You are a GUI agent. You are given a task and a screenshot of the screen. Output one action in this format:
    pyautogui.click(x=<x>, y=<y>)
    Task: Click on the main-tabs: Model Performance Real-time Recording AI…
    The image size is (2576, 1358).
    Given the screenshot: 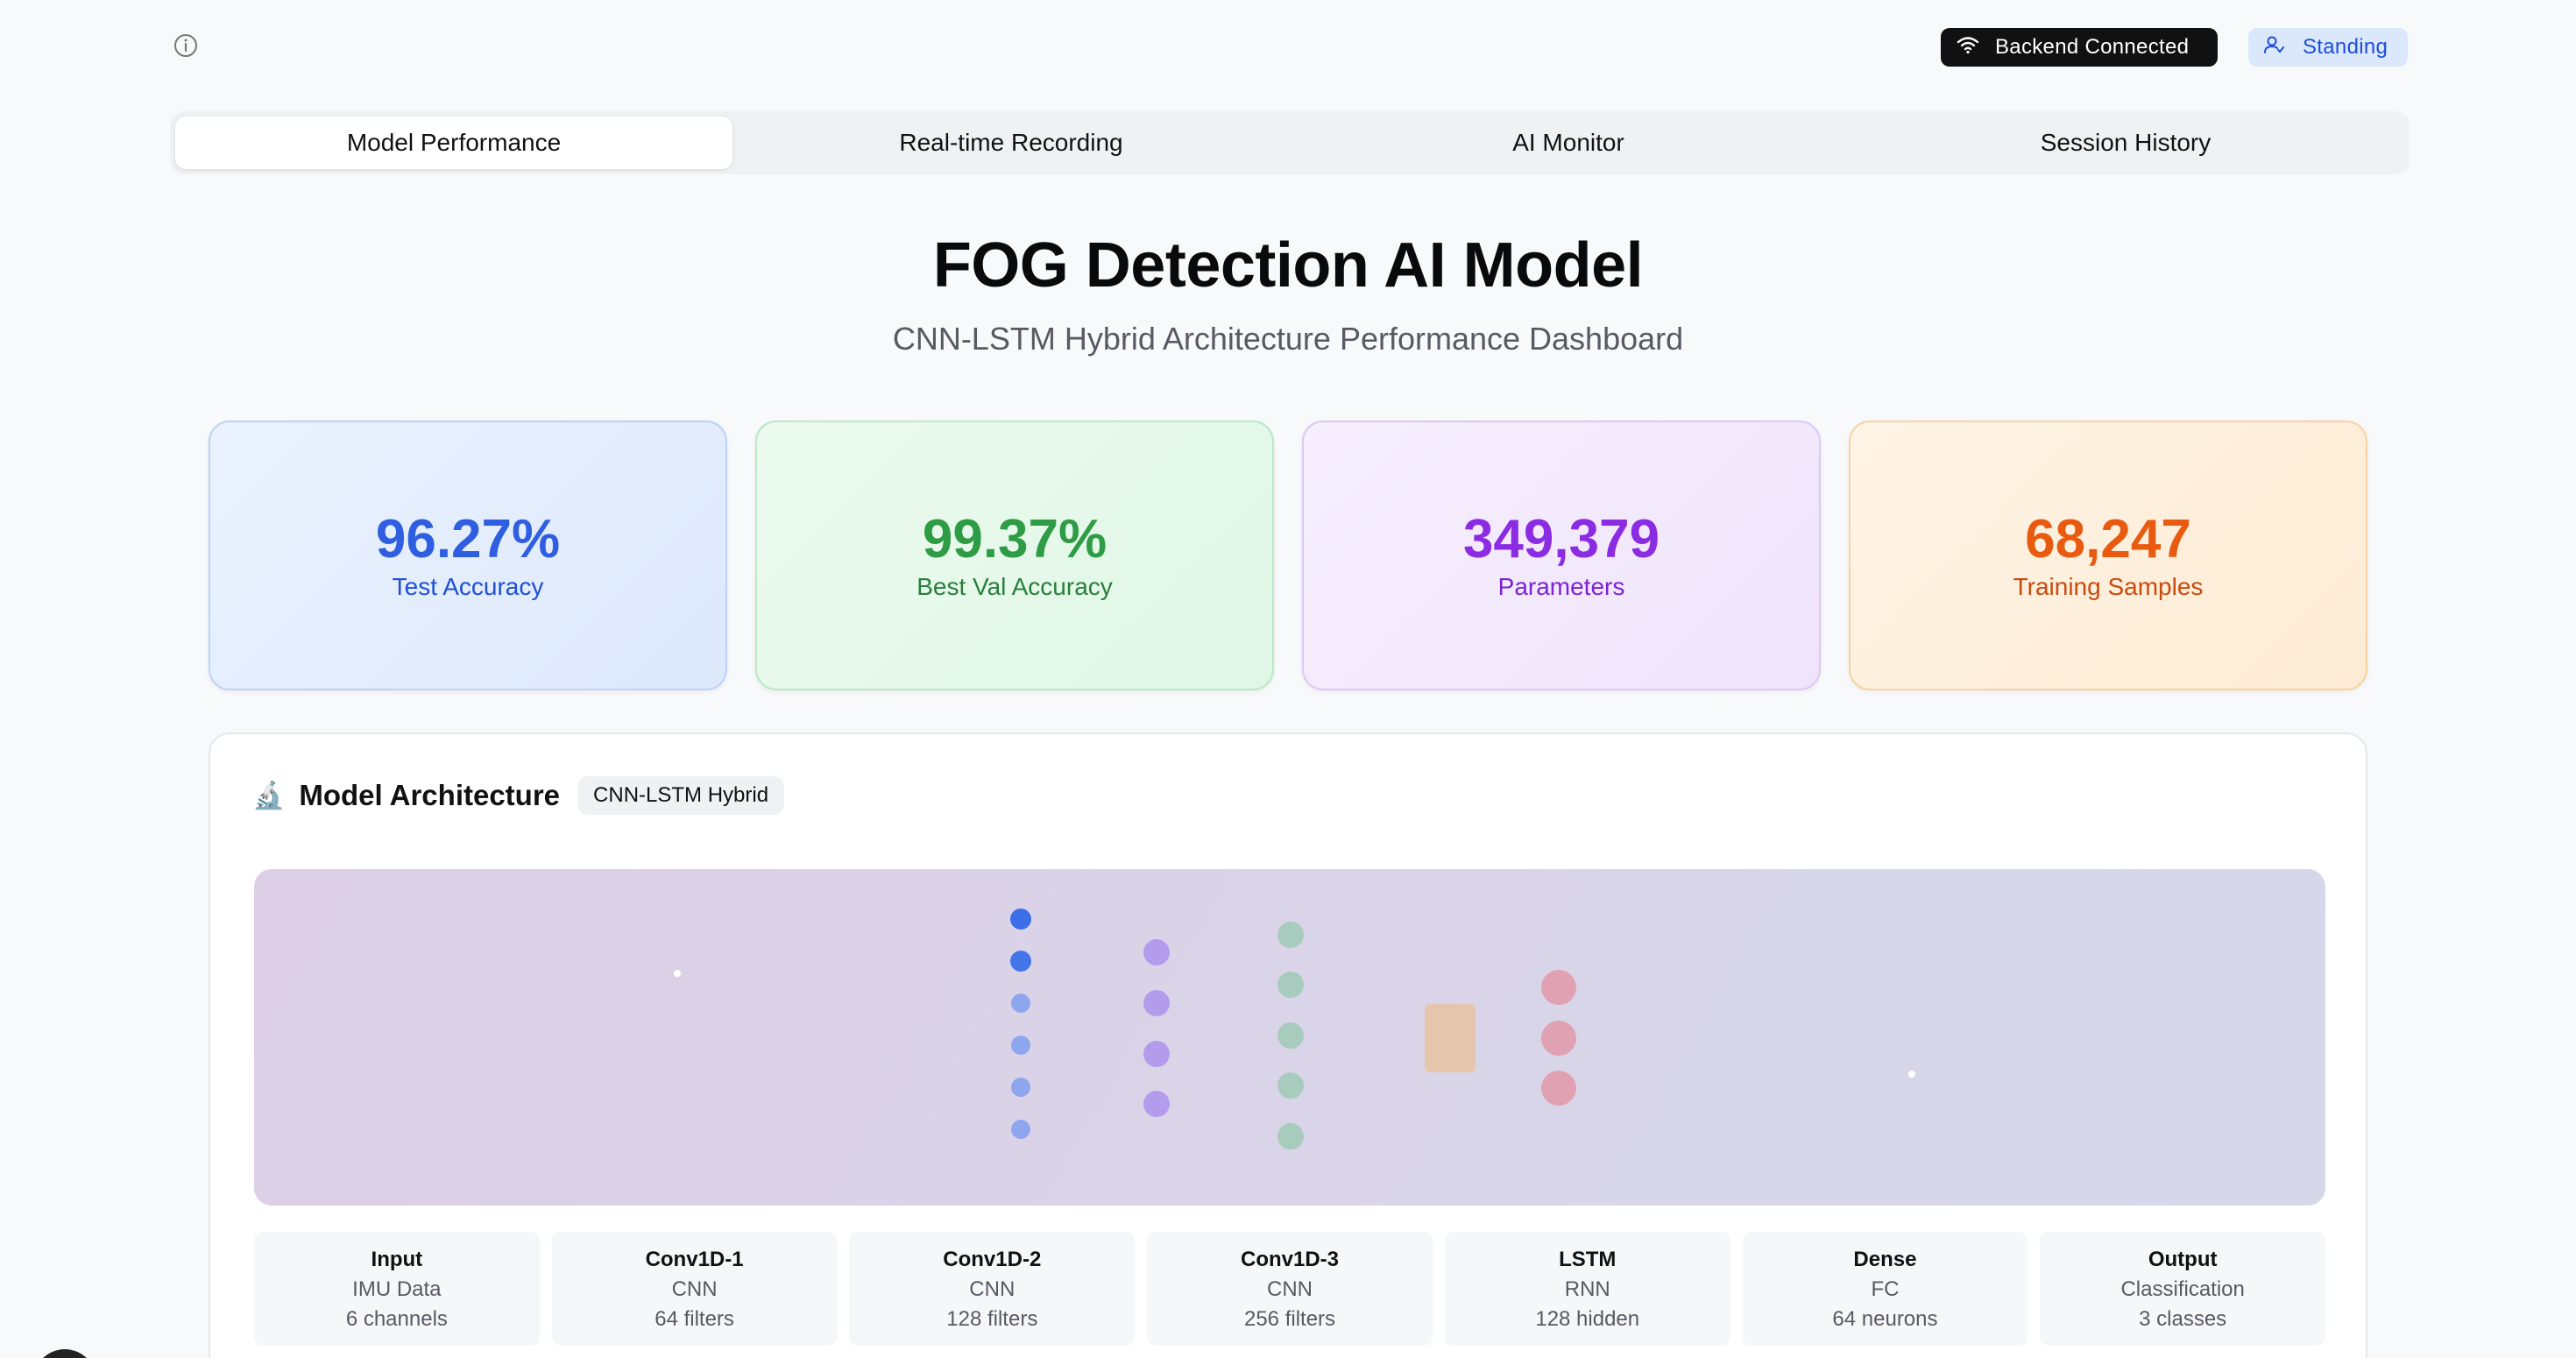 What is the action you would take?
    pyautogui.click(x=1290, y=142)
    